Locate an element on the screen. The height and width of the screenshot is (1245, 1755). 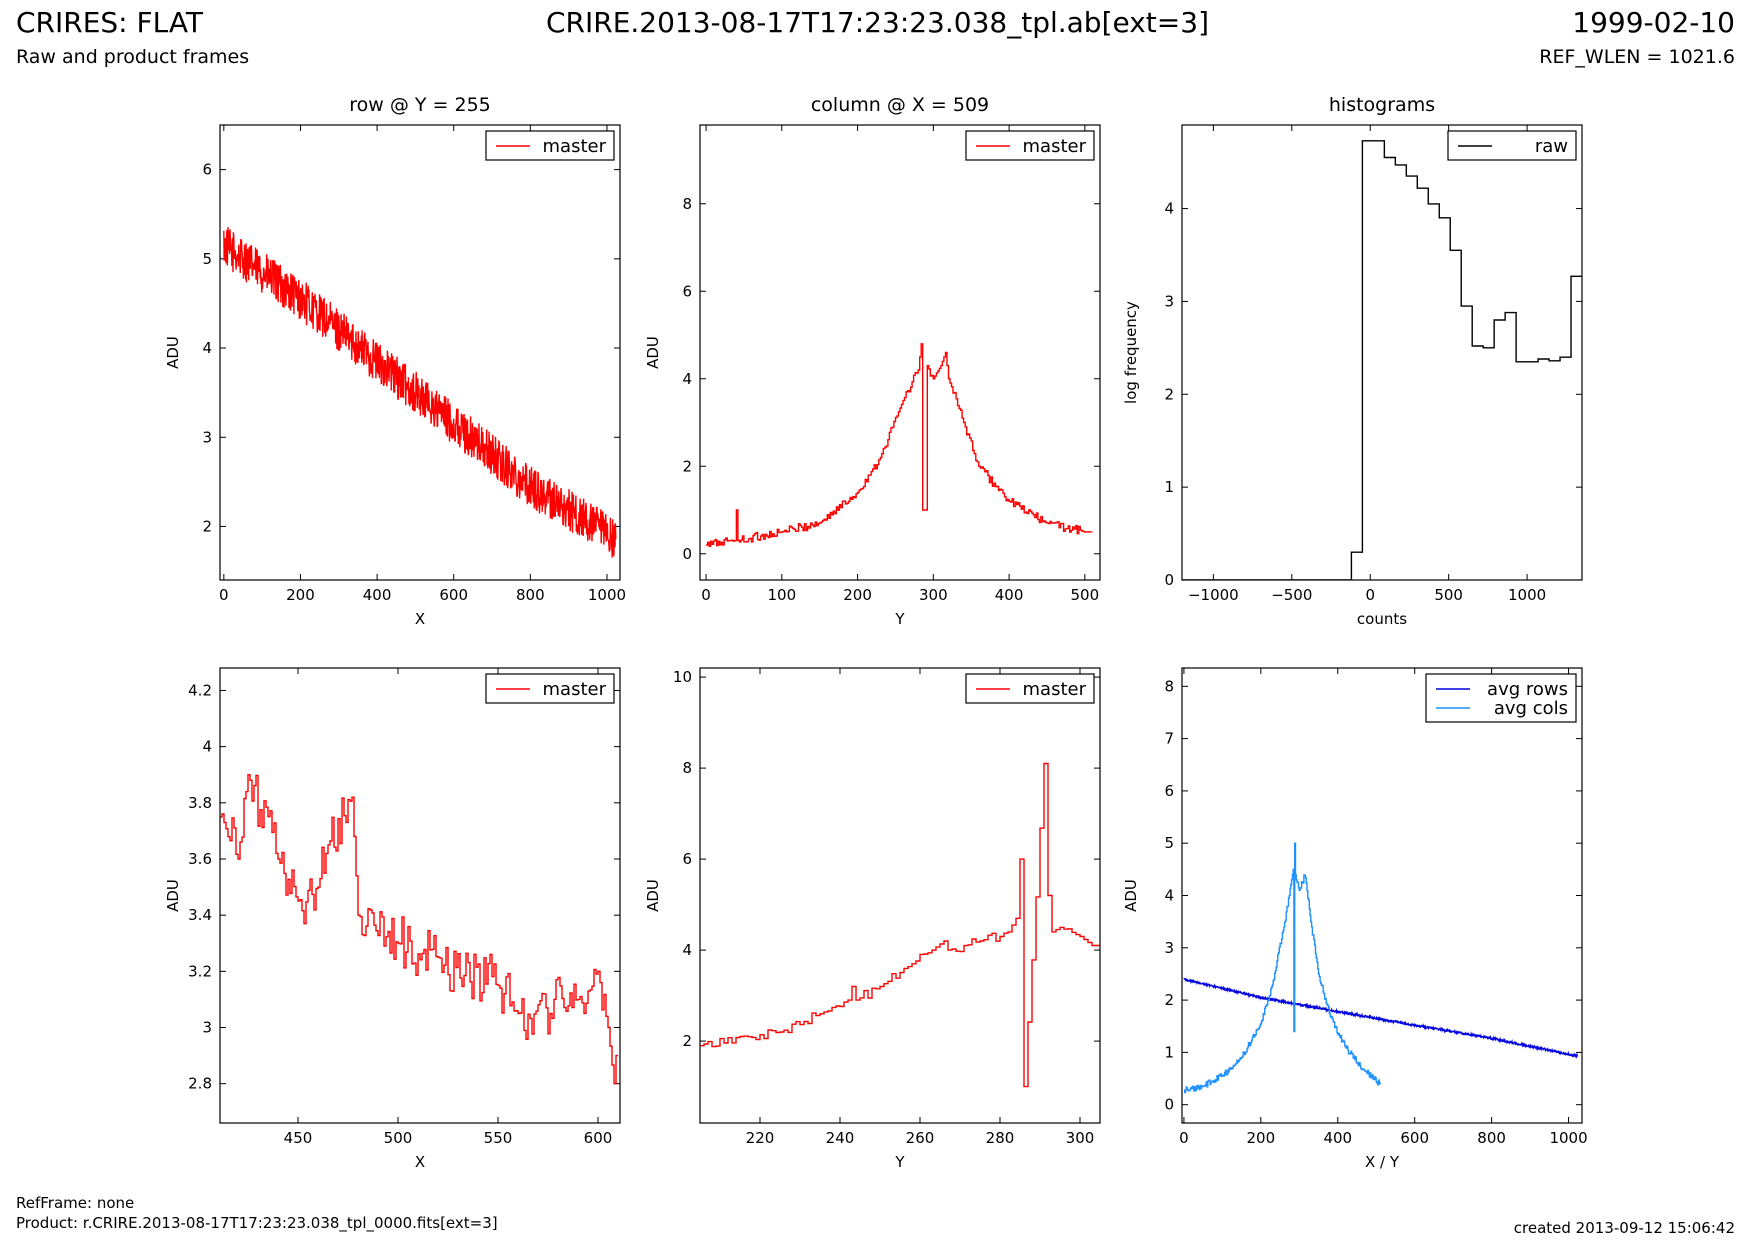
y-axis-label: log frequency is located at coordinates (1131, 352).